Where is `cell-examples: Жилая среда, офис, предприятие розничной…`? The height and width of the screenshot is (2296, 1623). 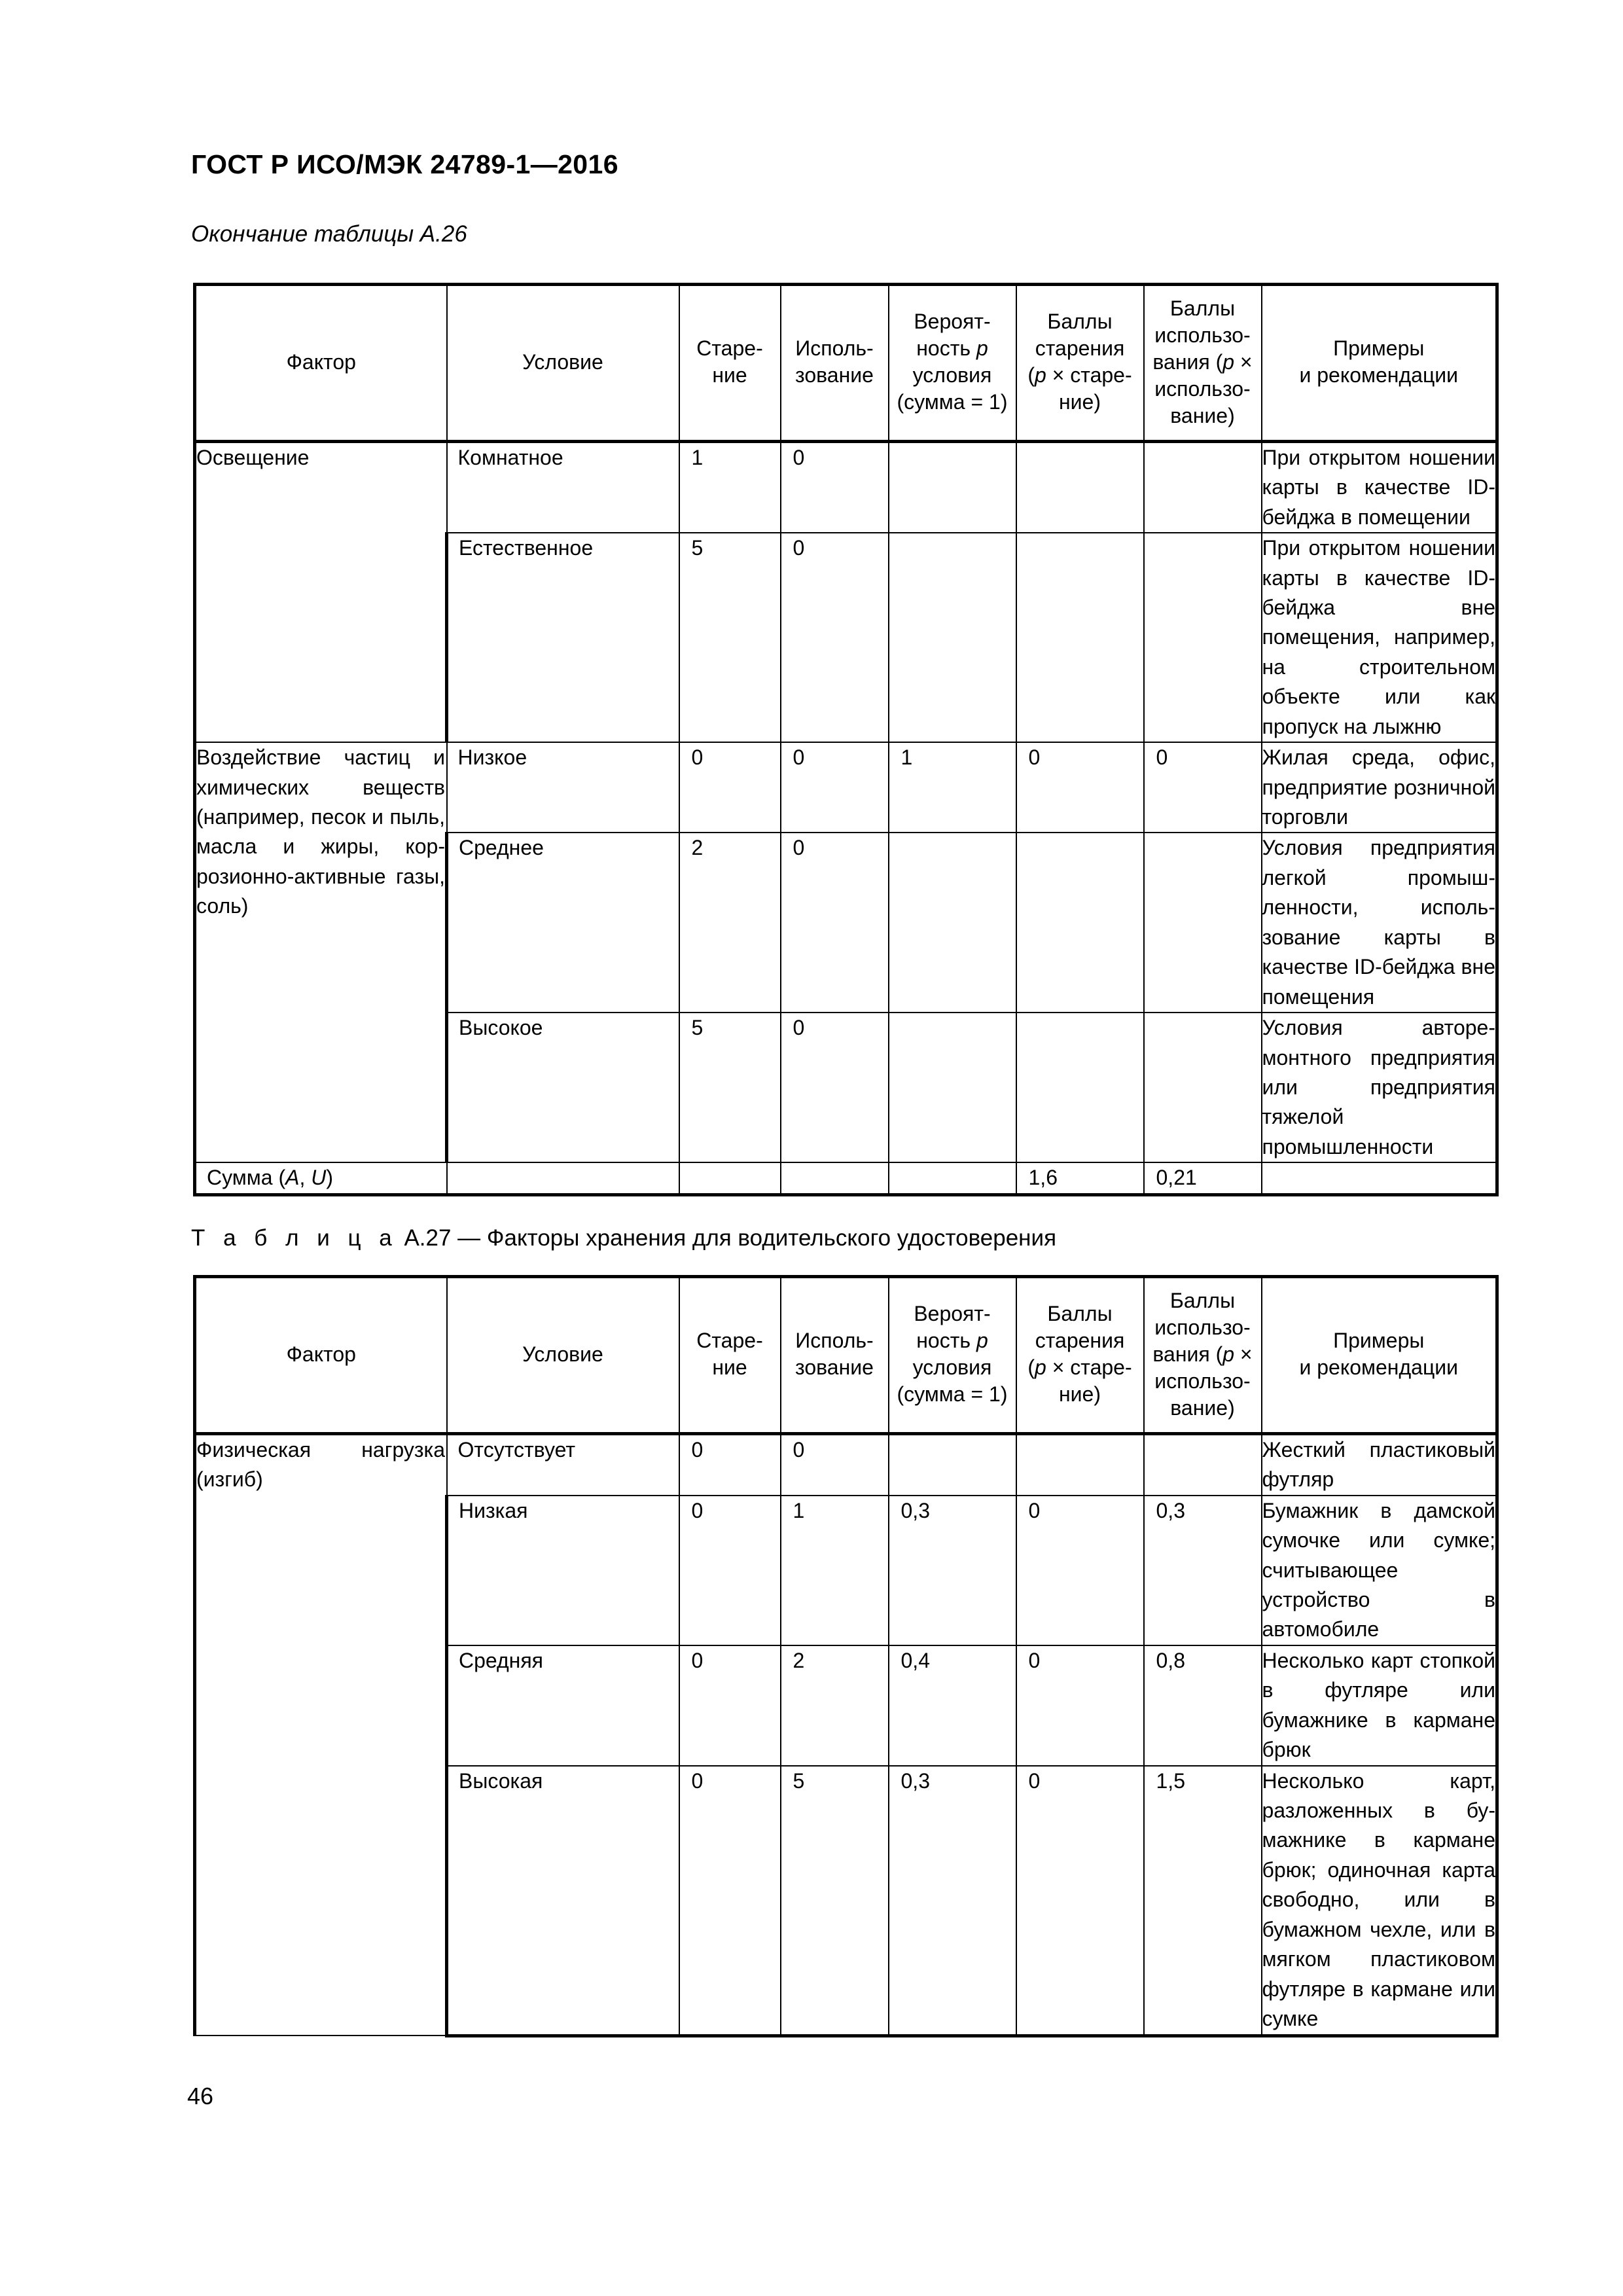
cell-examples: Жилая среда, офис, предприятие розничной… is located at coordinates (1380, 788).